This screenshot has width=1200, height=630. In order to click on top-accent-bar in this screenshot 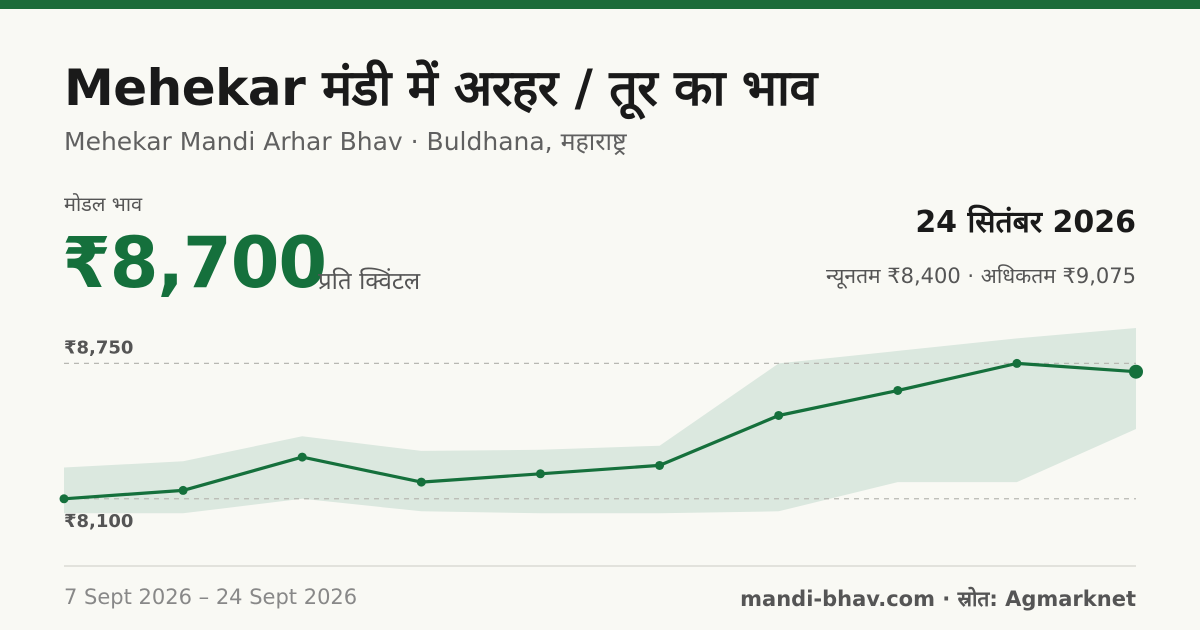, I will do `click(600, 4)`.